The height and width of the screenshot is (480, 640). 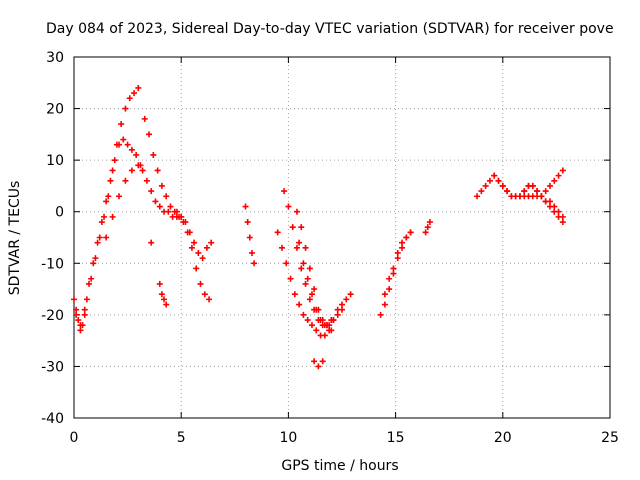 I want to click on x-tick-label: 10, so click(x=288, y=438).